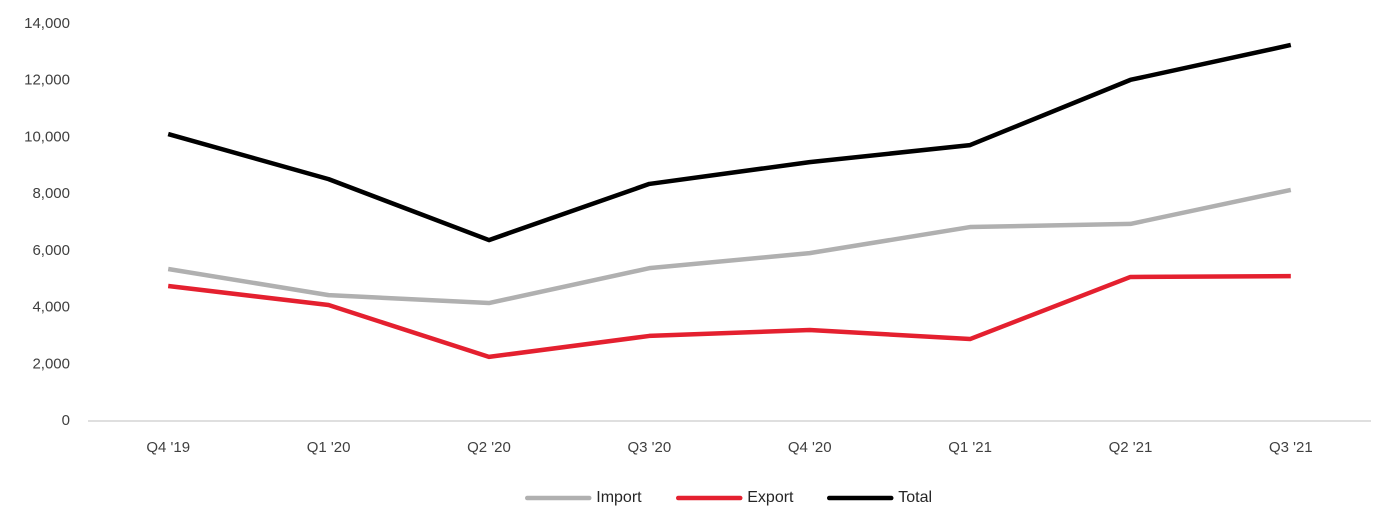 The width and height of the screenshot is (1376, 510). Describe the element at coordinates (649, 447) in the screenshot. I see `x-tick-label: Q3 '20` at that location.